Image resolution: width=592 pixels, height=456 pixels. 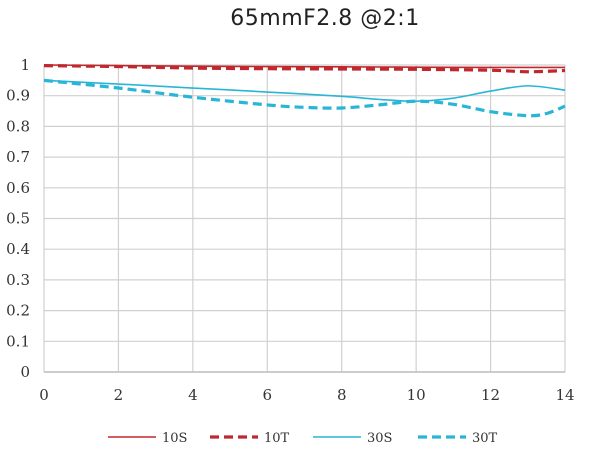 I want to click on series-line-10t, so click(x=304, y=69).